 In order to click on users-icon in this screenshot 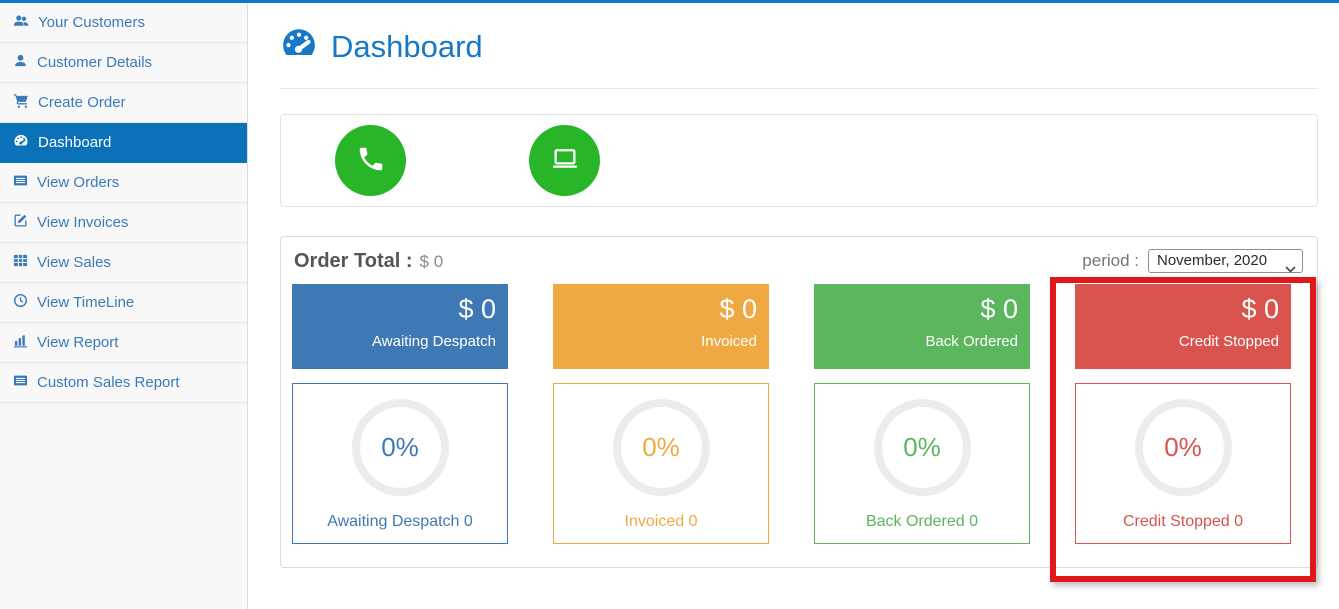, I will do `click(21, 22)`.